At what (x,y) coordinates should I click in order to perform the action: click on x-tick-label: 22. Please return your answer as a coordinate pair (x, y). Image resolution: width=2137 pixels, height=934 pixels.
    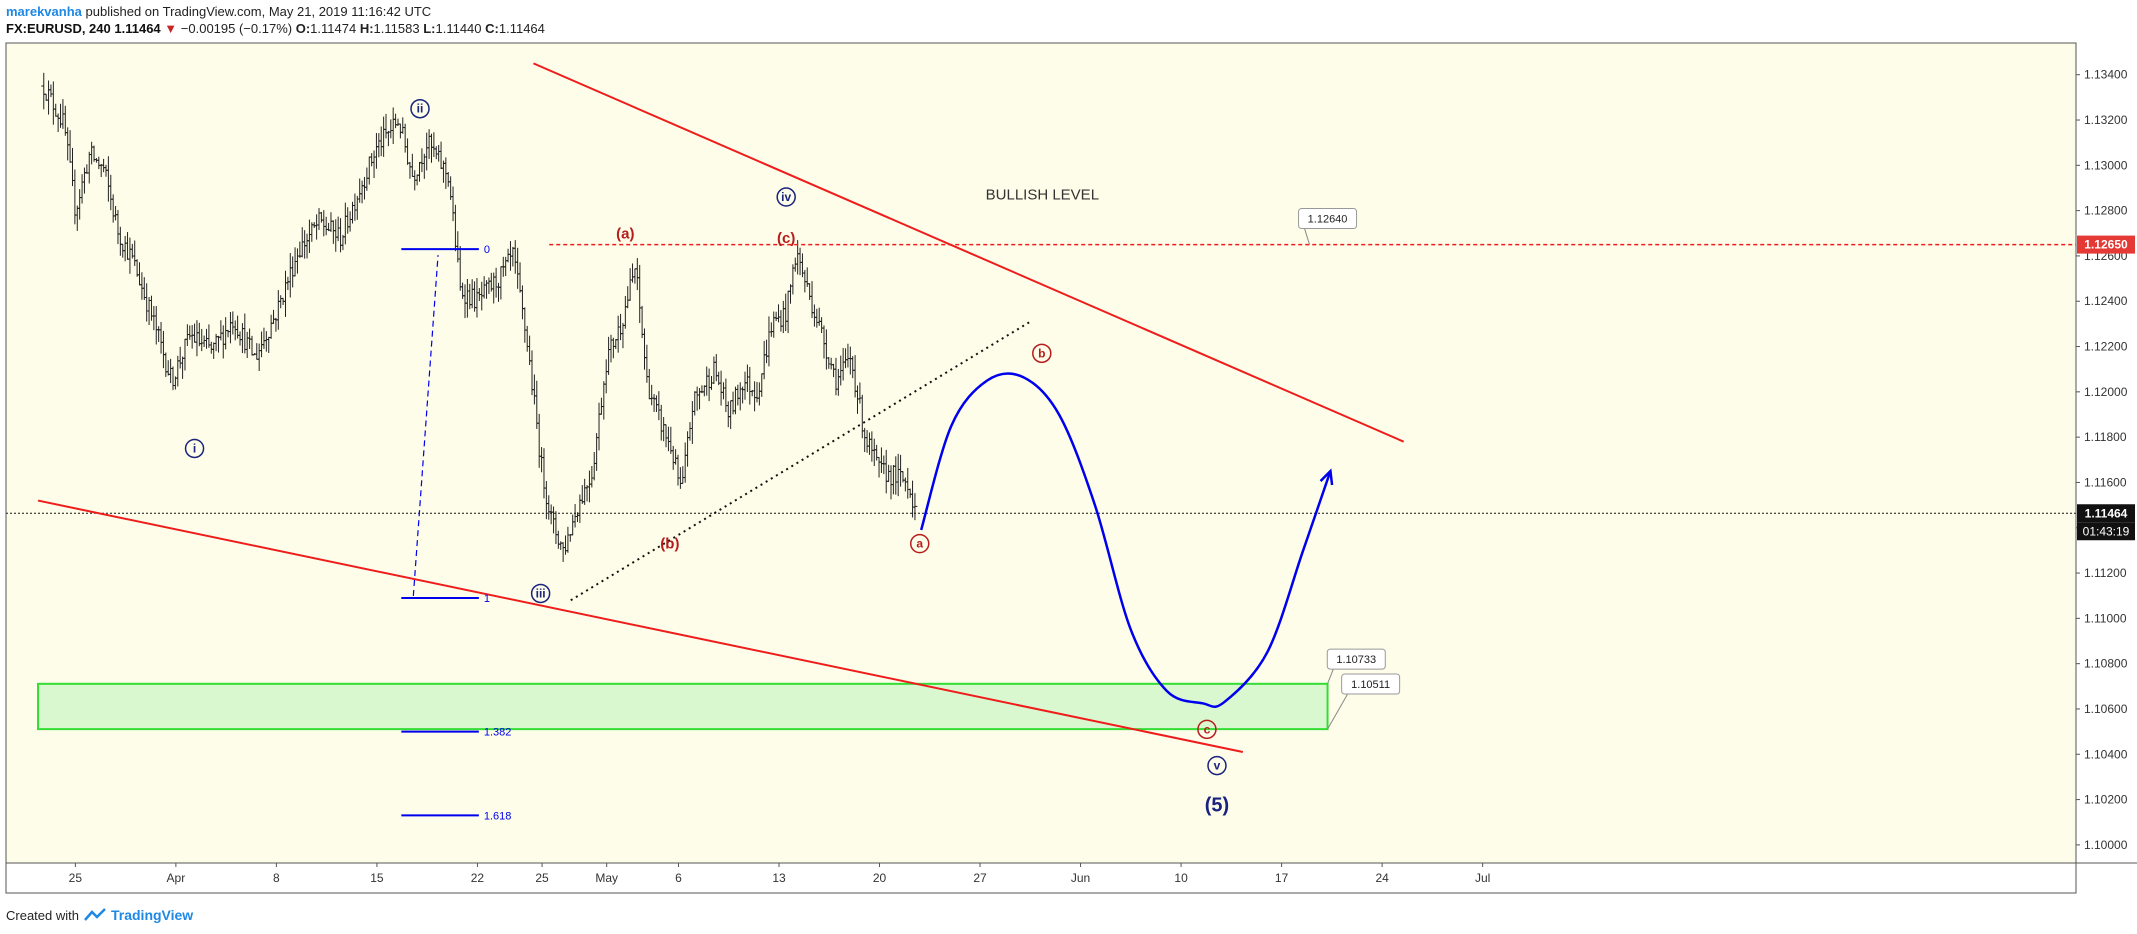
    Looking at the image, I should click on (478, 878).